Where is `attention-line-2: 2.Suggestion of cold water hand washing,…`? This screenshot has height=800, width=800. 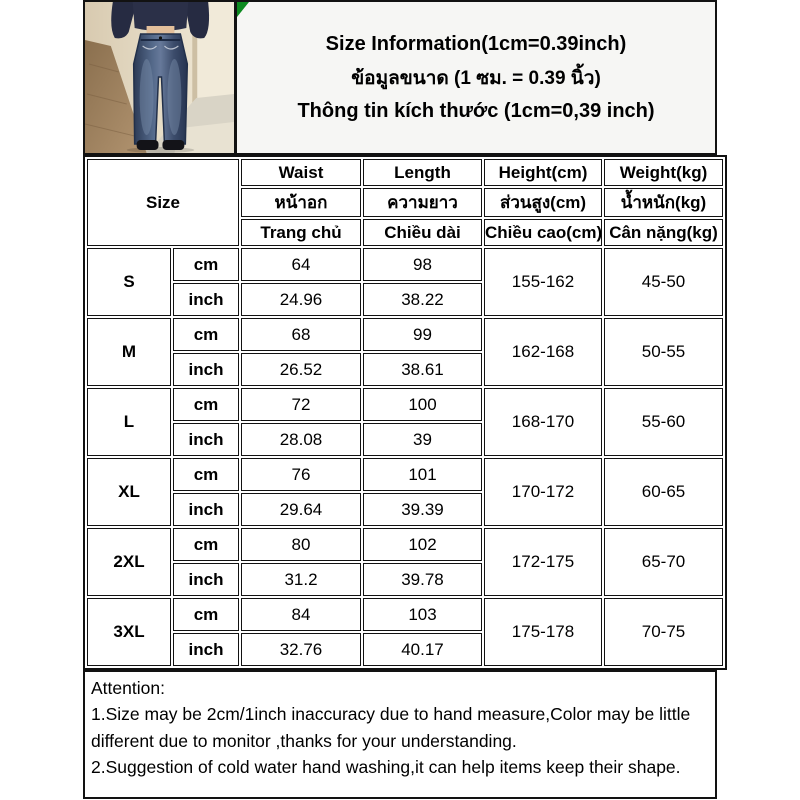
attention-line-2: 2.Suggestion of cold water hand washing,… is located at coordinates (386, 766).